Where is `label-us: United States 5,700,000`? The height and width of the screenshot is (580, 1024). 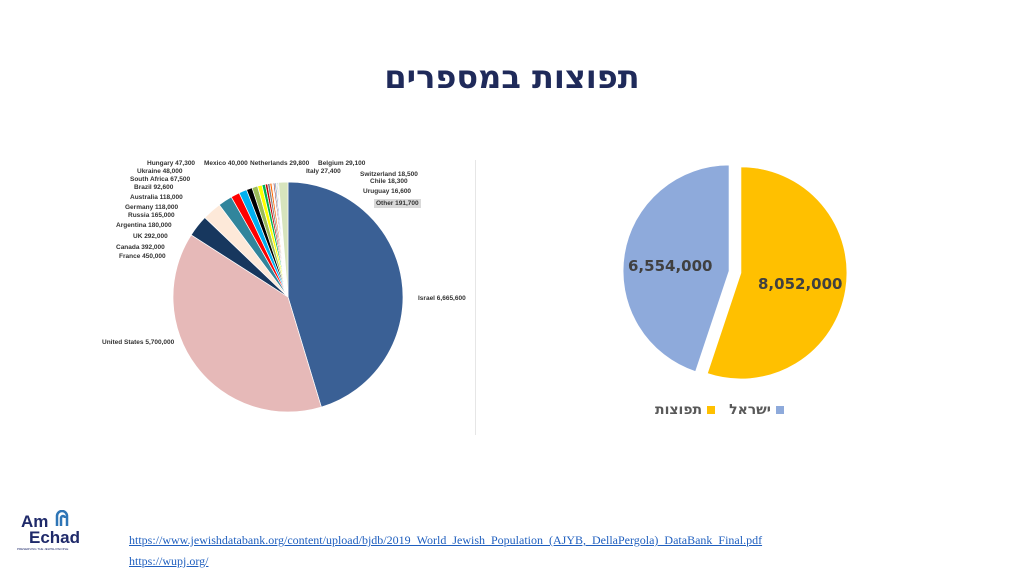 label-us: United States 5,700,000 is located at coordinates (138, 342).